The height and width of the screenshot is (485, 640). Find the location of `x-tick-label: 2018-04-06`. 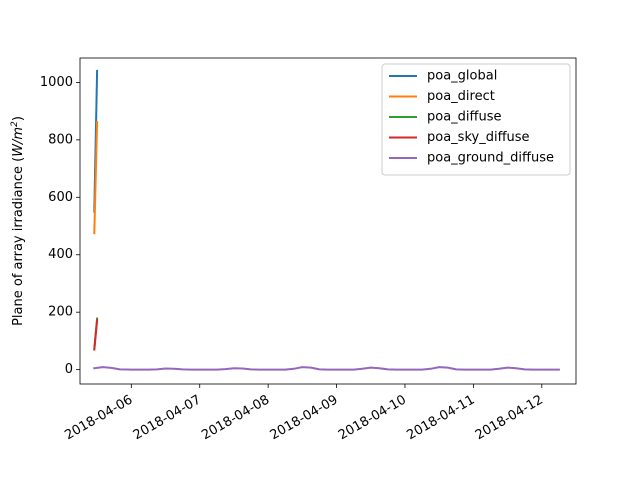

x-tick-label: 2018-04-06 is located at coordinates (98, 417).